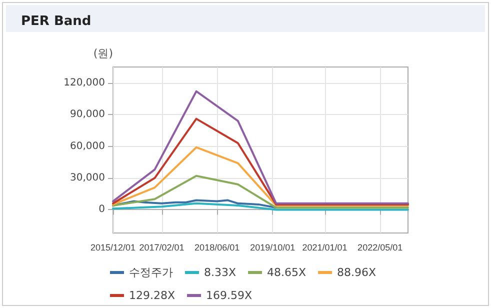  I want to click on y-axis-title: (원), so click(103, 53).